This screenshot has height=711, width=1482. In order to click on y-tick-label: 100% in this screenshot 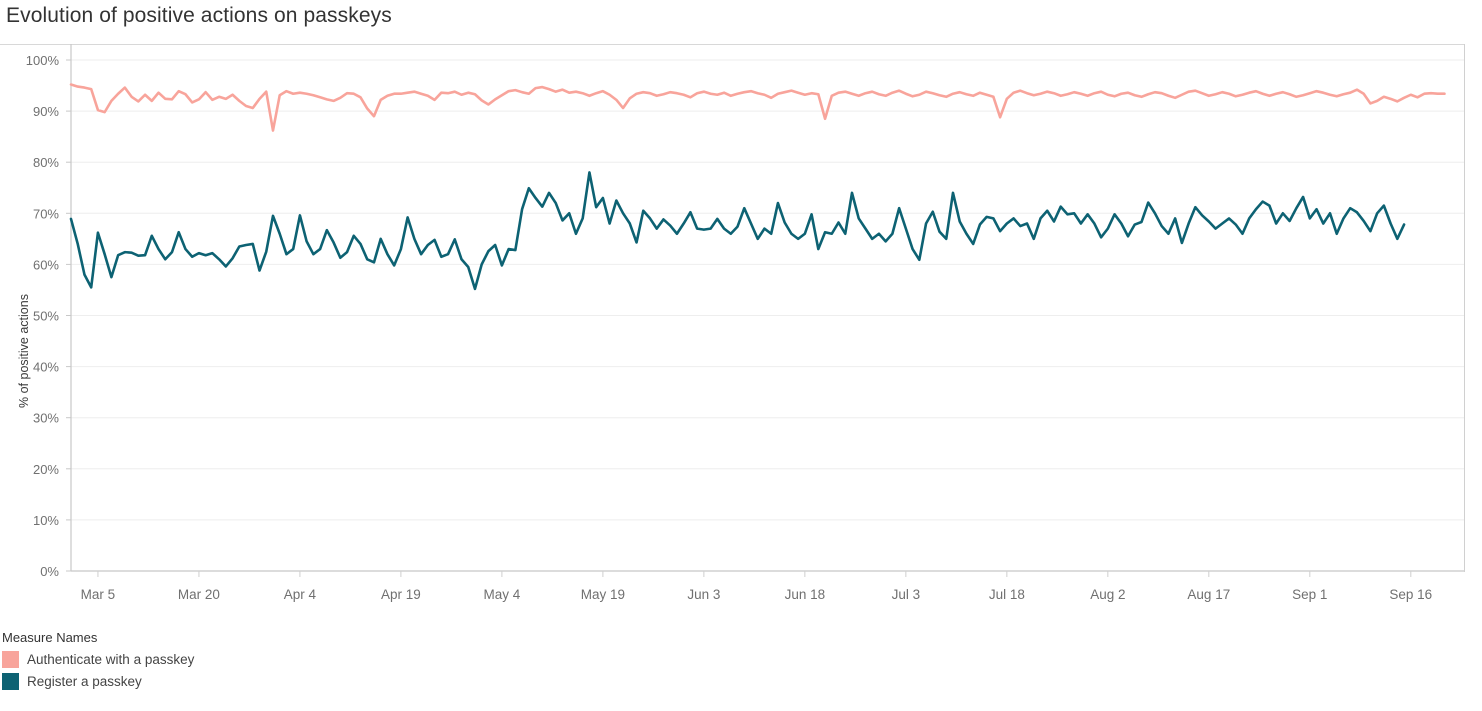, I will do `click(43, 60)`.